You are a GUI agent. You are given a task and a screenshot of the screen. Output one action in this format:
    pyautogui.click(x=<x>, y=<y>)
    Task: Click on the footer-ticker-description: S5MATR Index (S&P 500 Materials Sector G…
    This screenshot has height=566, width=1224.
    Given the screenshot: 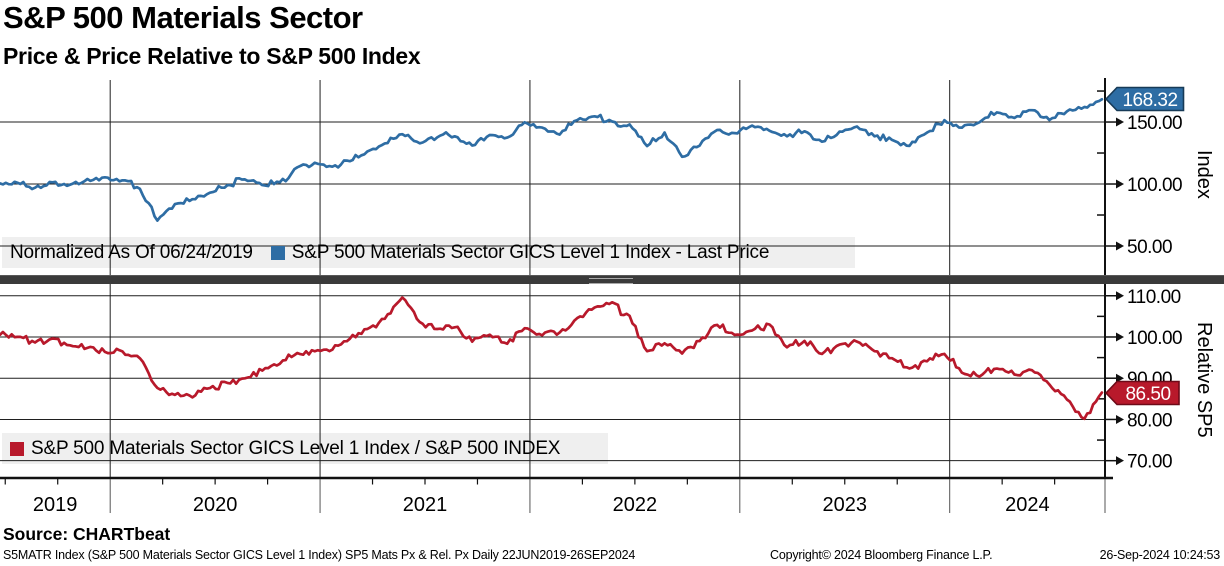 What is the action you would take?
    pyautogui.click(x=319, y=555)
    